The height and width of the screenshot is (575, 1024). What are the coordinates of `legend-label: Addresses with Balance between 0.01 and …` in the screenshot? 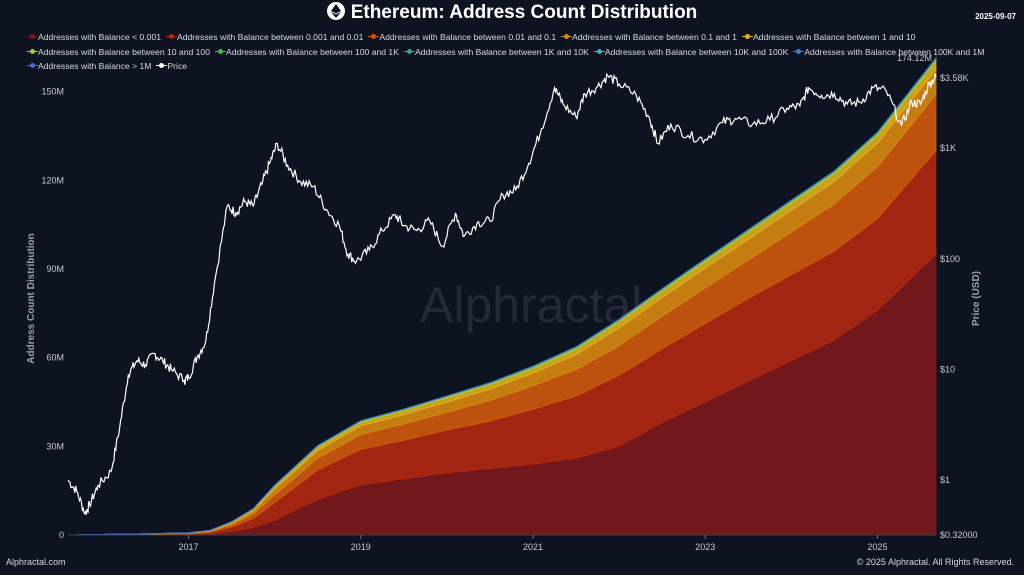 It's located at (468, 37).